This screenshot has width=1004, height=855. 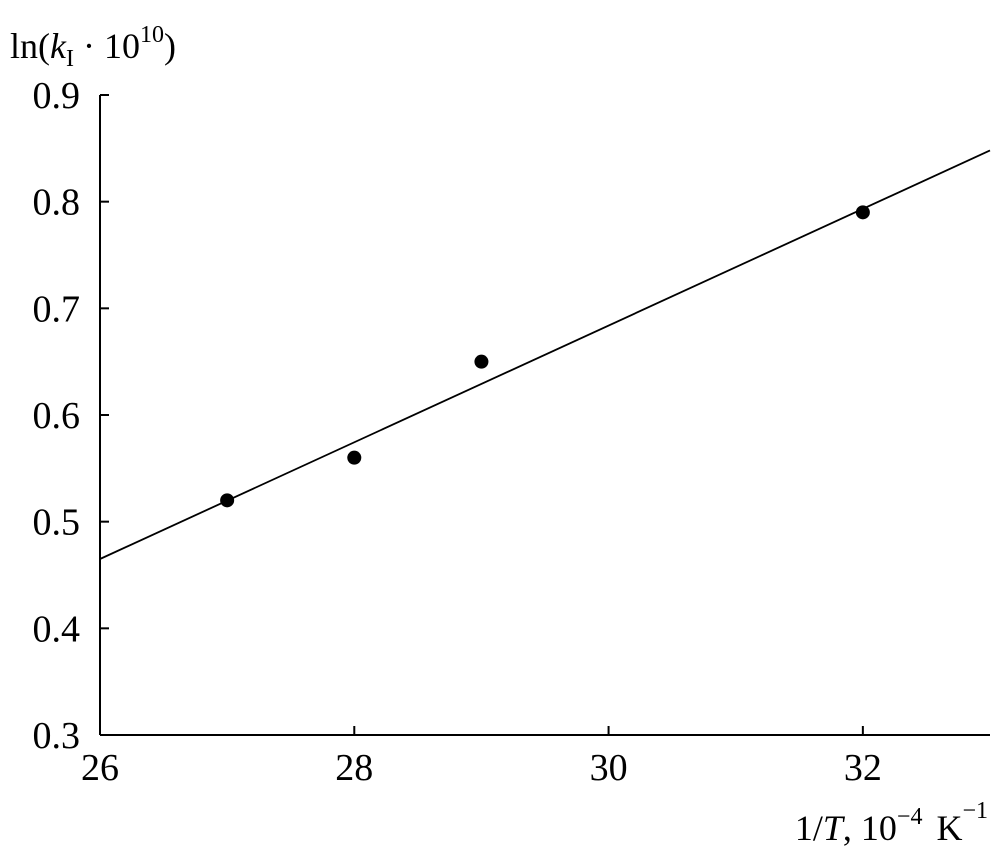 I want to click on y-tick-label: 0.9, so click(x=57, y=96).